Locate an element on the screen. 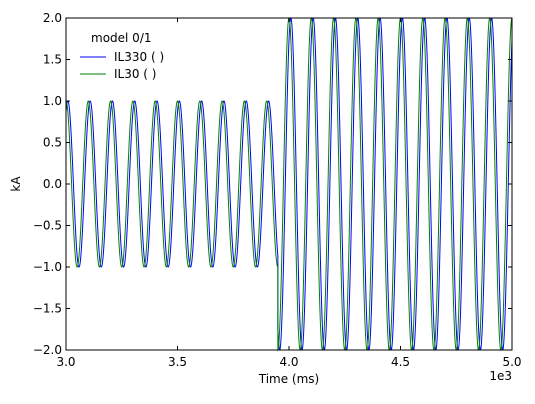 The height and width of the screenshot is (404, 535). y-axis-label: kA is located at coordinates (16, 184).